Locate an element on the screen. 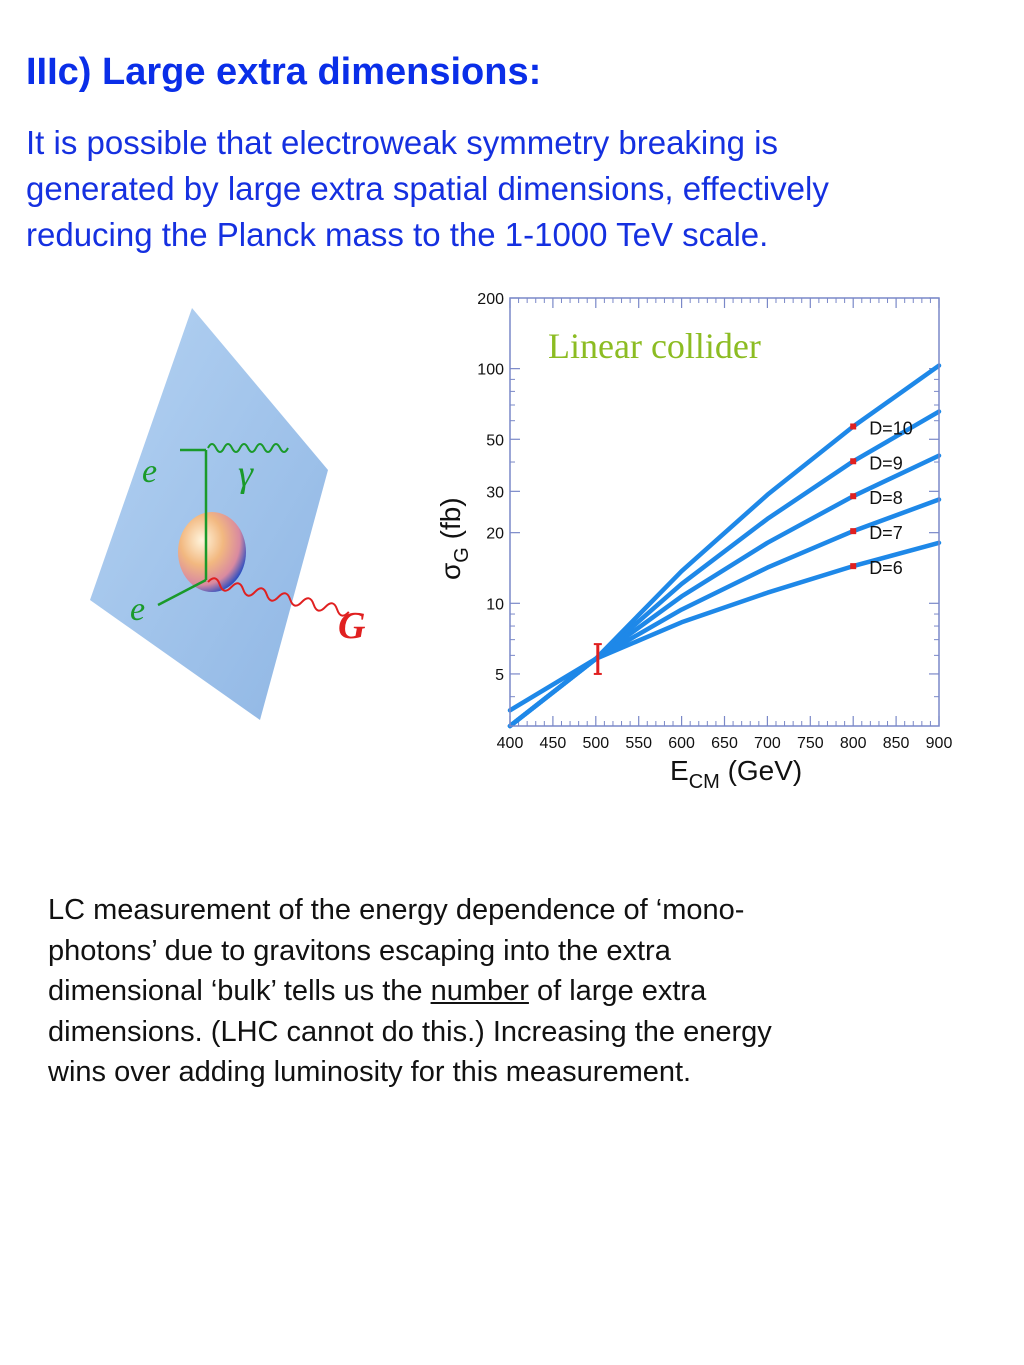 This screenshot has height=1365, width=1024. y-axis-title: σG (fb) is located at coordinates (454, 538).